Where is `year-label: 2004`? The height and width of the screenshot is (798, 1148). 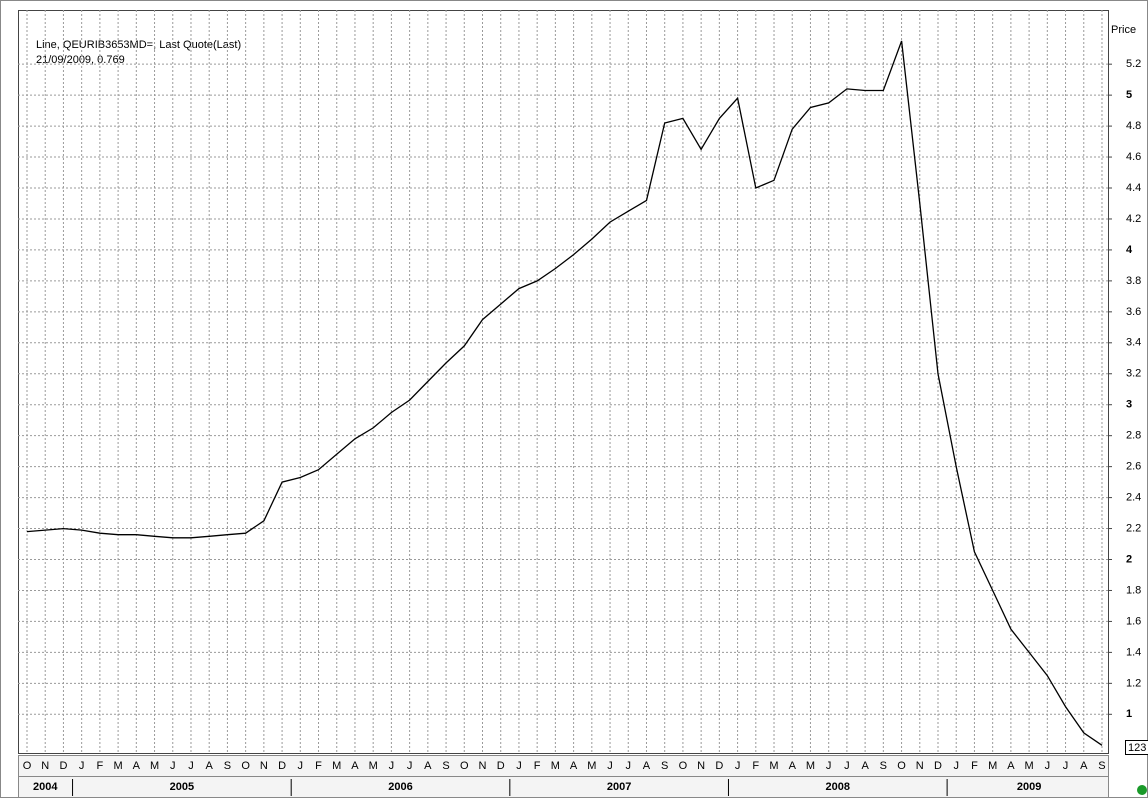 year-label: 2004 is located at coordinates (45, 787).